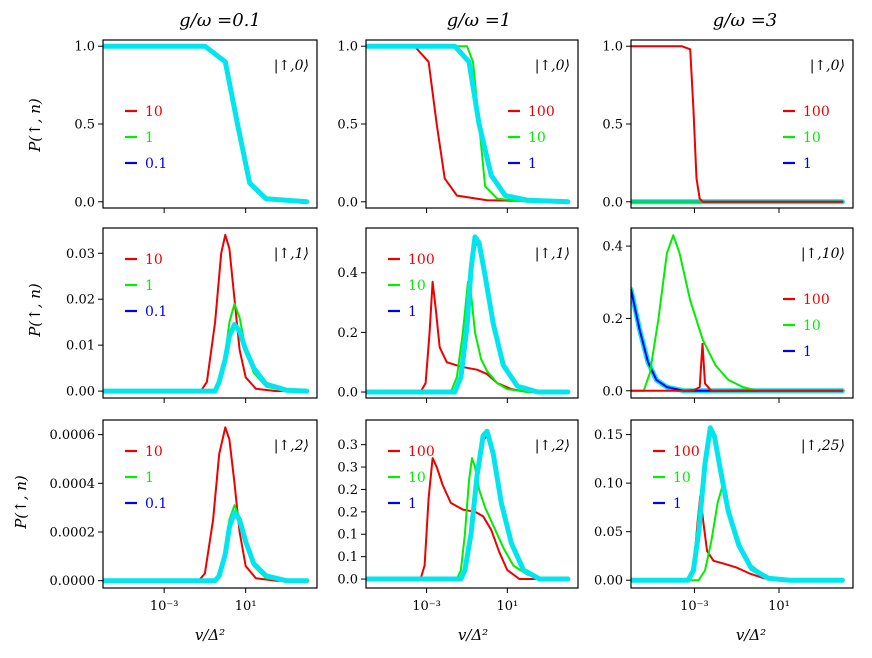 The height and width of the screenshot is (658, 872). I want to click on legend-label-blue-r2c3: 1, so click(807, 352).